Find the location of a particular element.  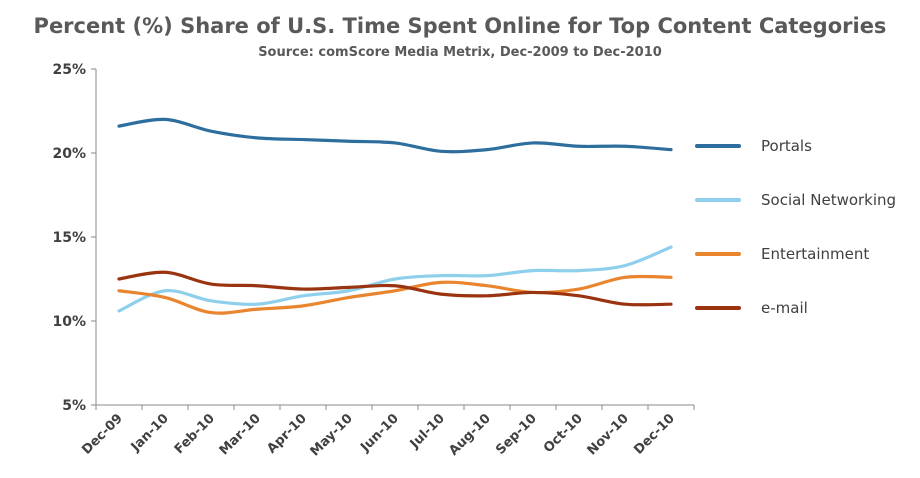

y-tick-label: 15% is located at coordinates (69, 238).